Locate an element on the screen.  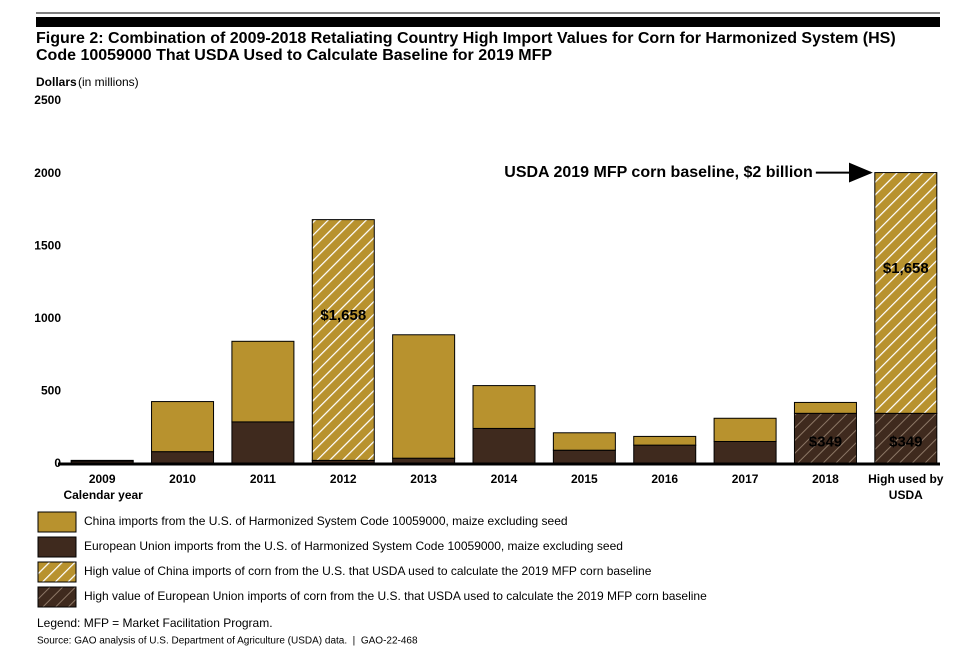
x-tick-label: 2017 is located at coordinates (745, 479).